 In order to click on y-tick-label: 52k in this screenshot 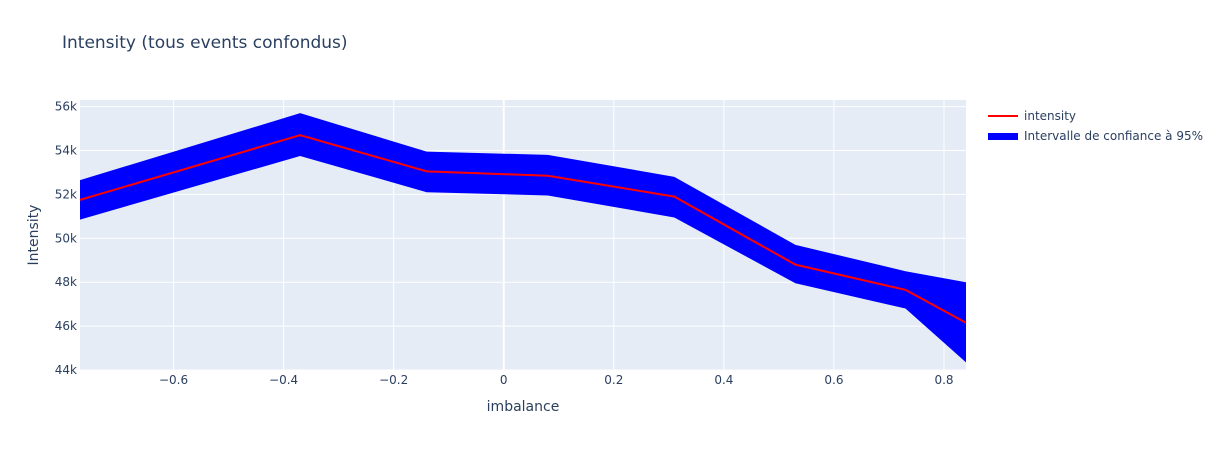, I will do `click(66, 194)`.